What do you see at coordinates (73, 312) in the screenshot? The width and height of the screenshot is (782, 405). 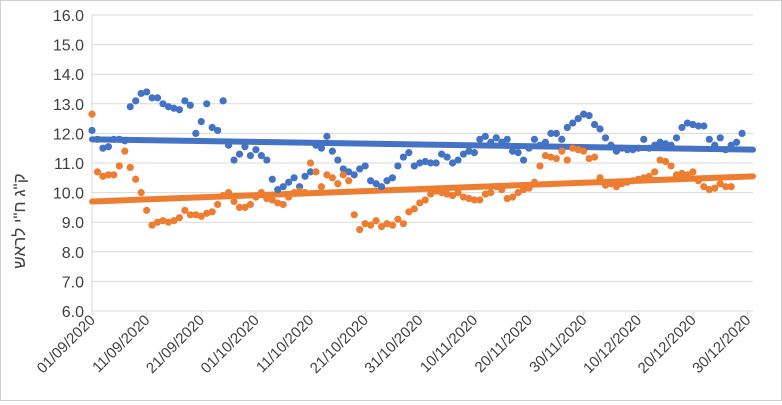 I see `y-tick-label: 6.0` at bounding box center [73, 312].